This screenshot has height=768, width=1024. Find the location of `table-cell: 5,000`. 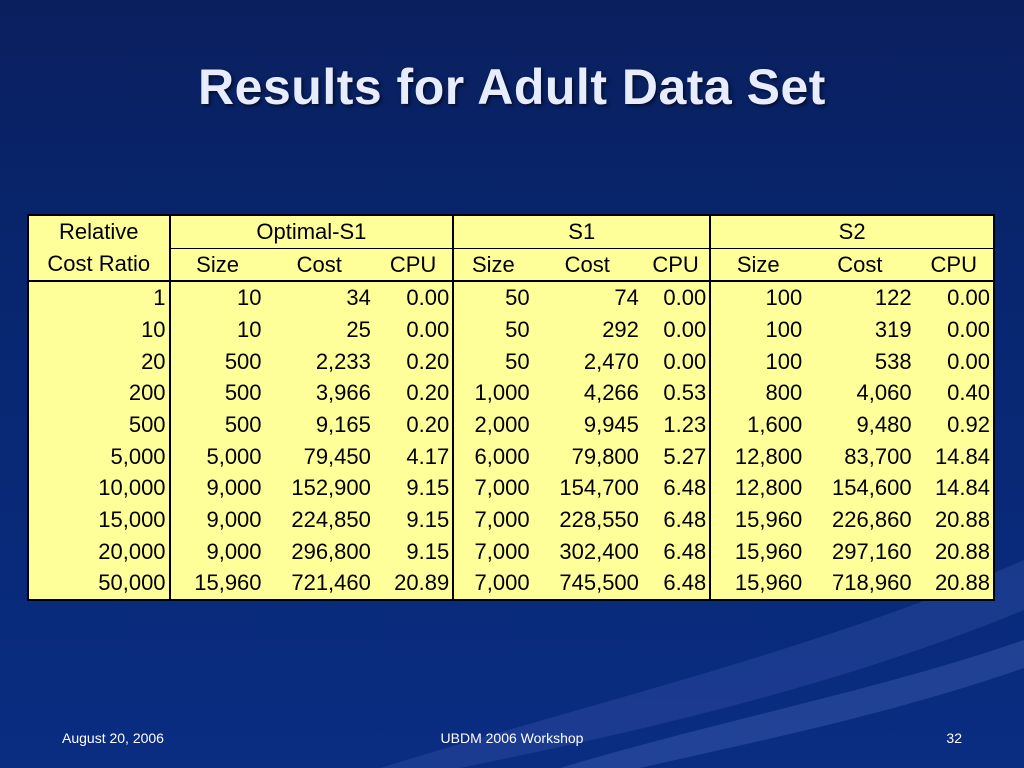

table-cell: 5,000 is located at coordinates (216, 456).